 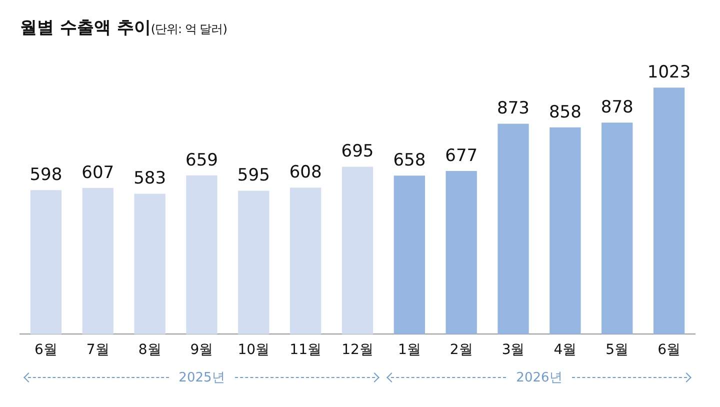 I want to click on x-tick-label: 5월, so click(x=617, y=350).